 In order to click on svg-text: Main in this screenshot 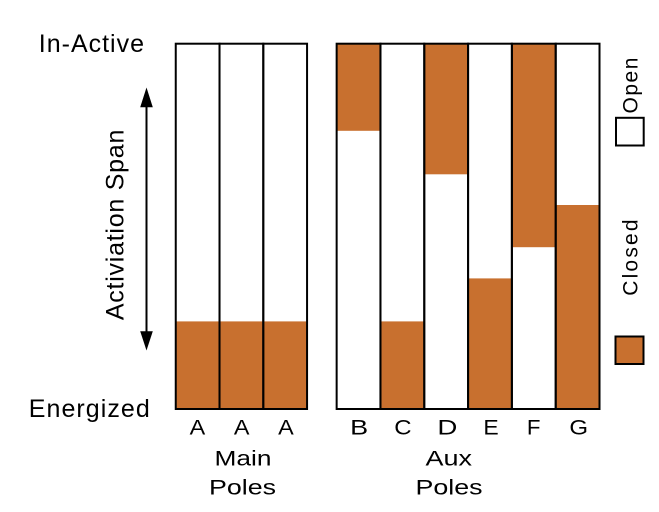, I will do `click(243, 458)`.